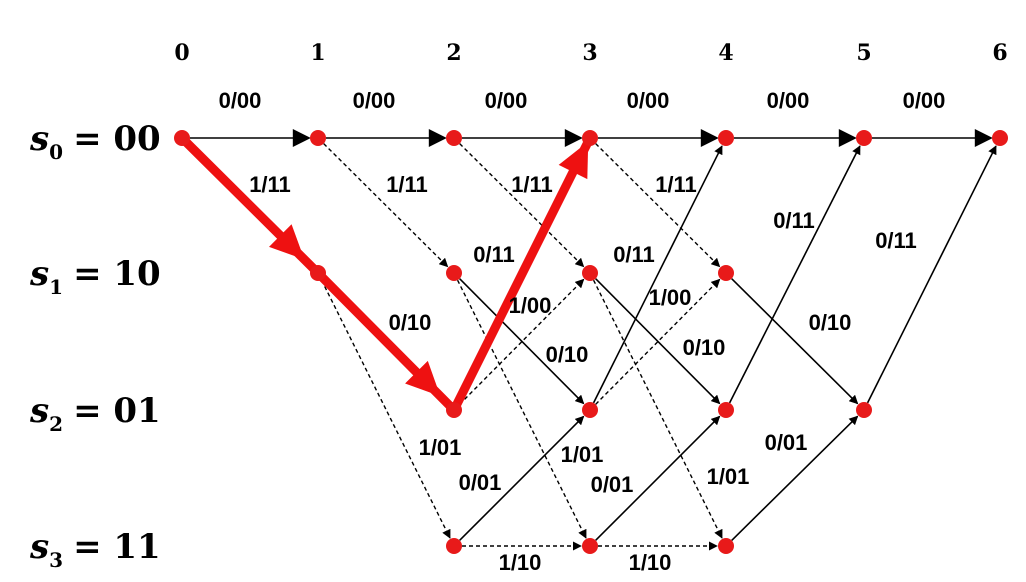  I want to click on time-step-label: 0, so click(181, 53).